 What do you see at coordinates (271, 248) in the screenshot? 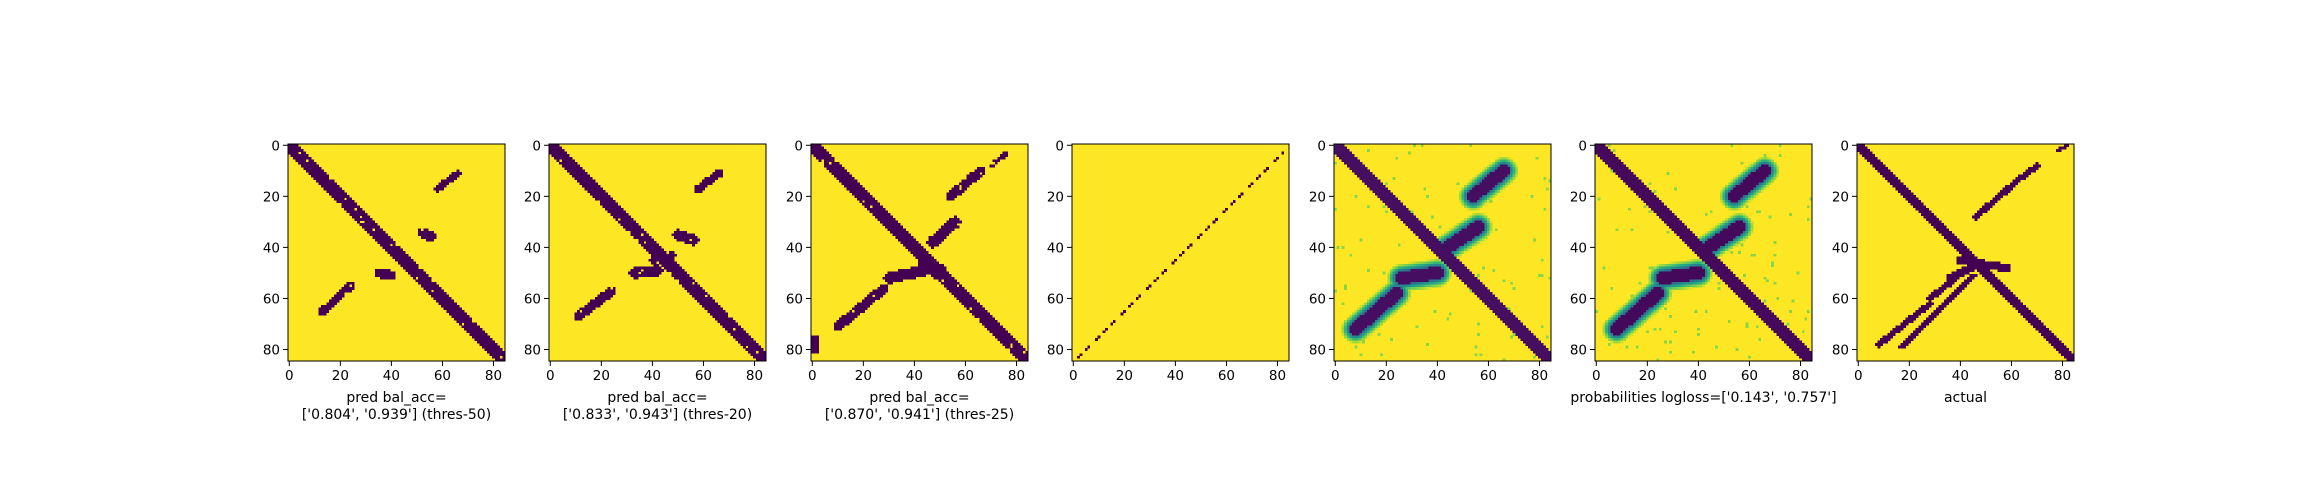
I see `y-tick-label: 40` at bounding box center [271, 248].